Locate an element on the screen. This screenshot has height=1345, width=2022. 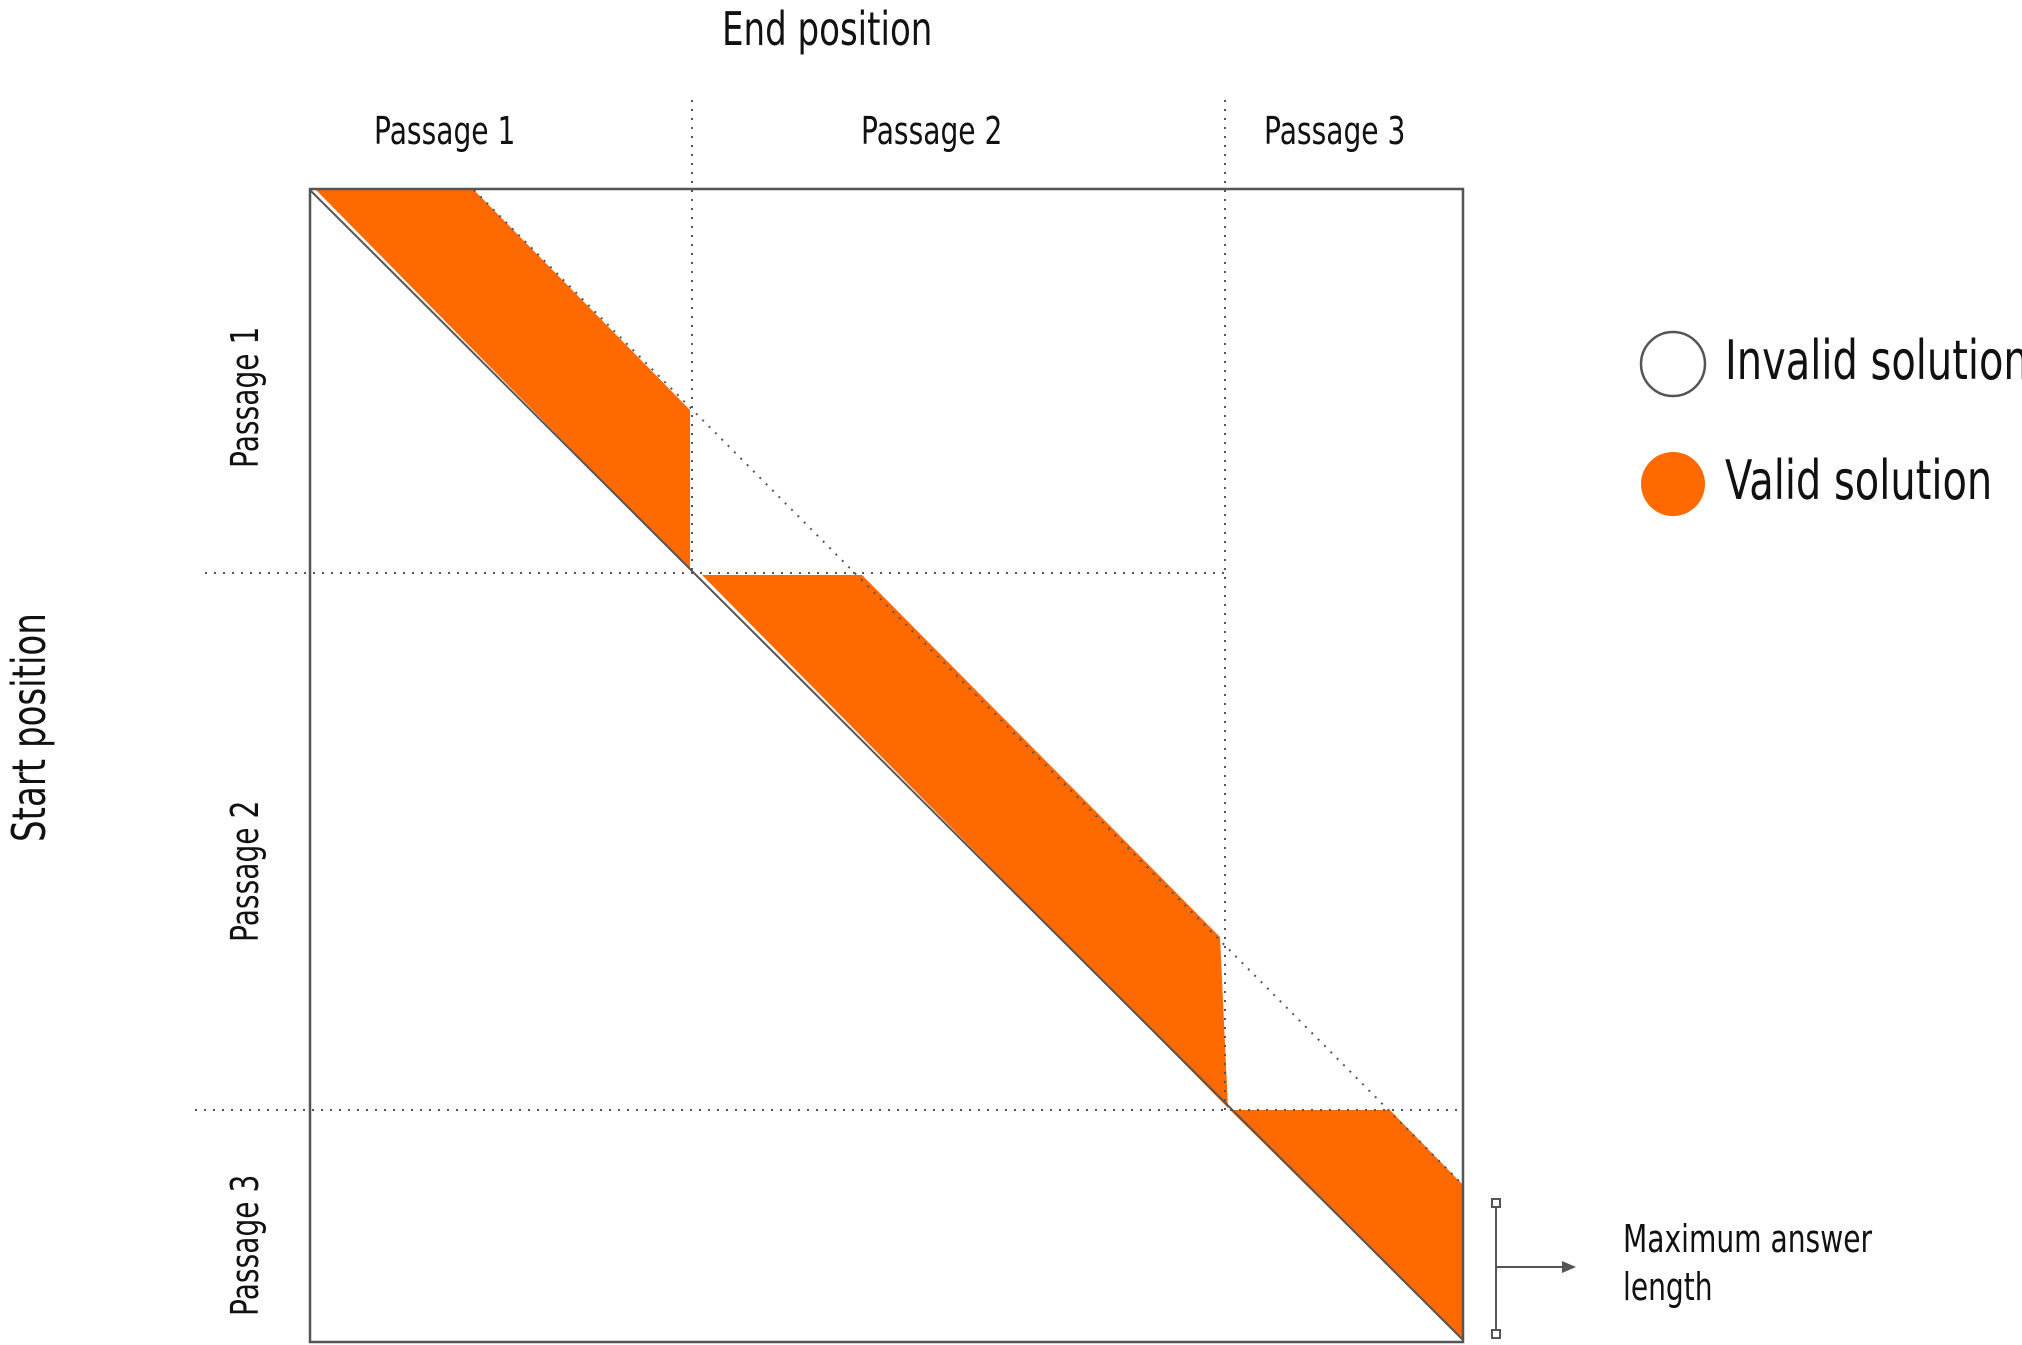
legend-invalid-marker is located at coordinates (1673, 364).